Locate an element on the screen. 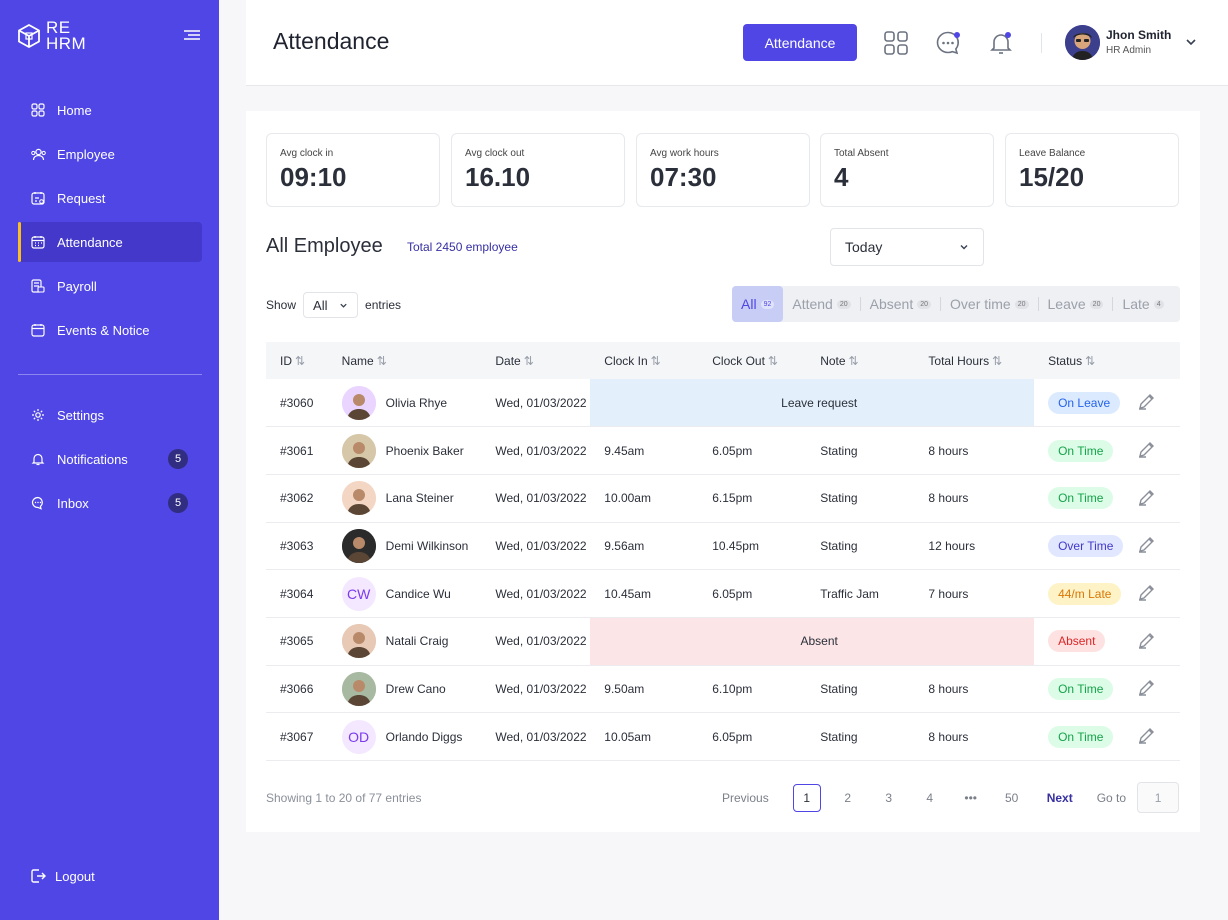 Image resolution: width=1228 pixels, height=920 pixels. logout-button: Logout is located at coordinates (62, 876).